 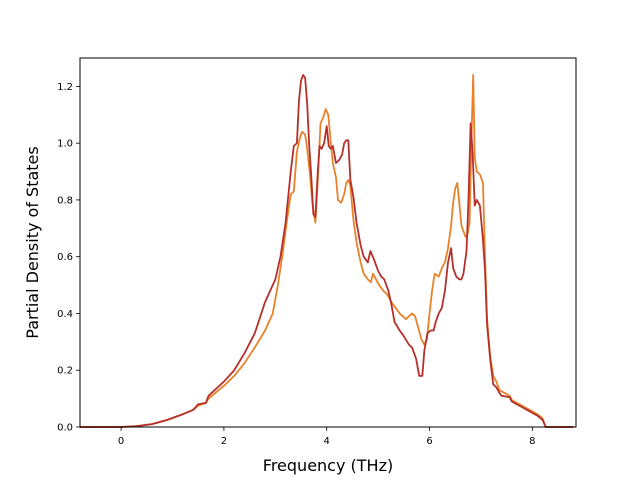 What do you see at coordinates (224, 441) in the screenshot?
I see `x-tick-label: 2` at bounding box center [224, 441].